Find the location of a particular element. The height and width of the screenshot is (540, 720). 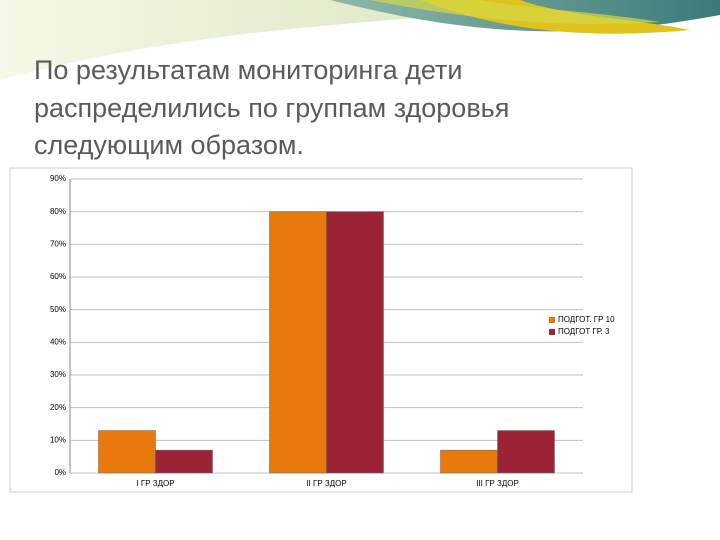

legend-label: ПОДГОТ ГР. 3 is located at coordinates (584, 331).